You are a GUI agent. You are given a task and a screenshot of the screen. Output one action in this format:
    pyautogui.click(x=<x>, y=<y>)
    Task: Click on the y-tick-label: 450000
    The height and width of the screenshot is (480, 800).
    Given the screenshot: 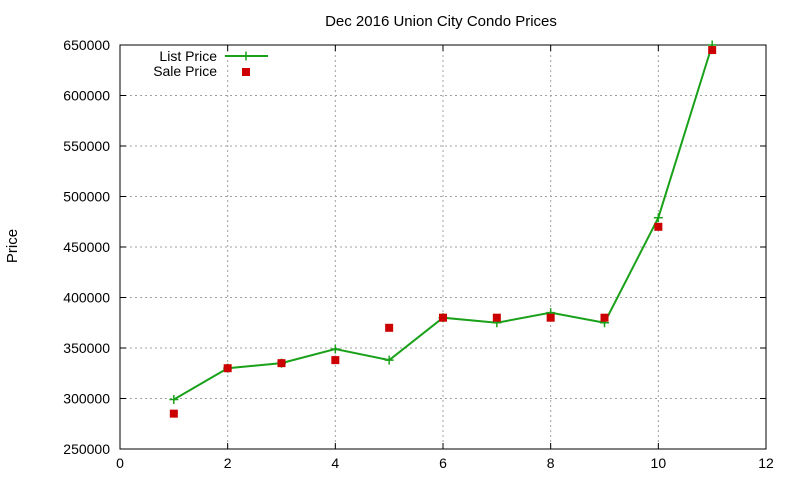 What is the action you would take?
    pyautogui.click(x=86, y=247)
    